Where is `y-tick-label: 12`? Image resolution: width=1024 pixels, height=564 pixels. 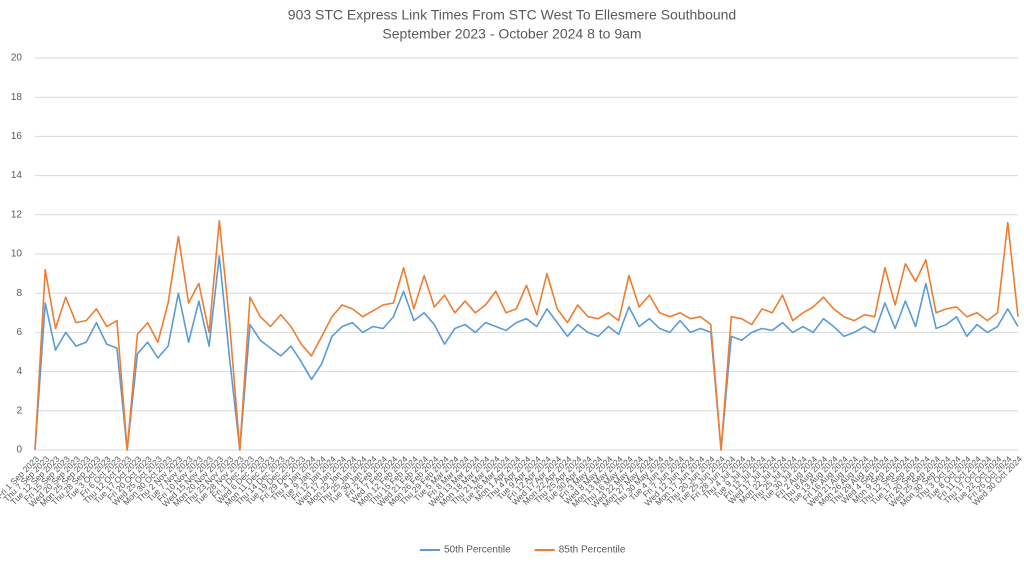 y-tick-label: 12 is located at coordinates (17, 214).